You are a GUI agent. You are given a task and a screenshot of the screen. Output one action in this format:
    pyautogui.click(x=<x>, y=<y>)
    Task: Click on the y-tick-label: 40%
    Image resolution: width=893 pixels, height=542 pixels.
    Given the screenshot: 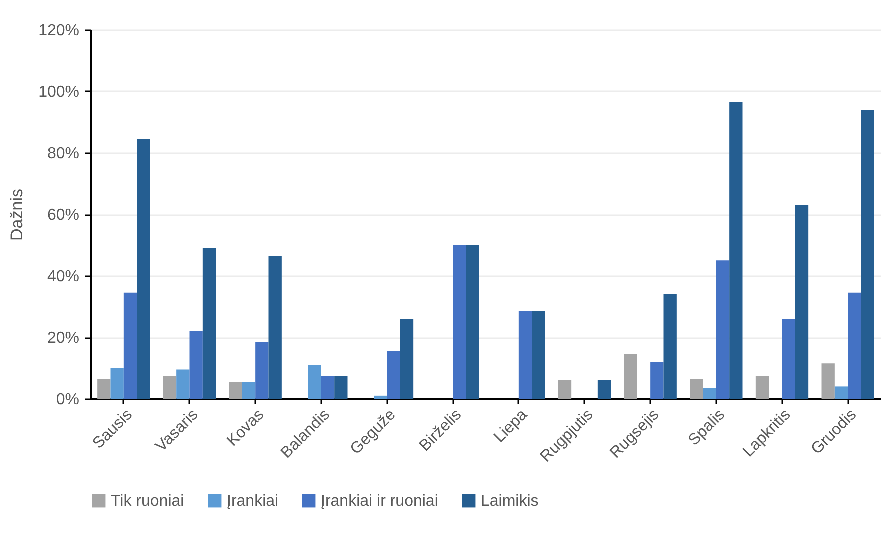 What is the action you would take?
    pyautogui.click(x=63, y=277)
    